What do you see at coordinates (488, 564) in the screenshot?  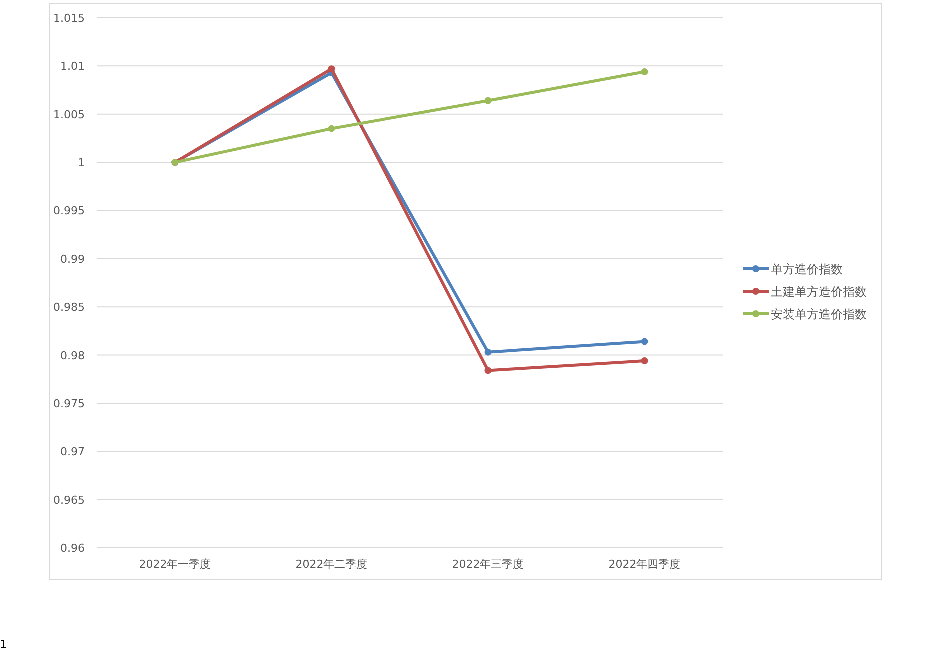 I see `x-tick-label: 2022年三季度` at bounding box center [488, 564].